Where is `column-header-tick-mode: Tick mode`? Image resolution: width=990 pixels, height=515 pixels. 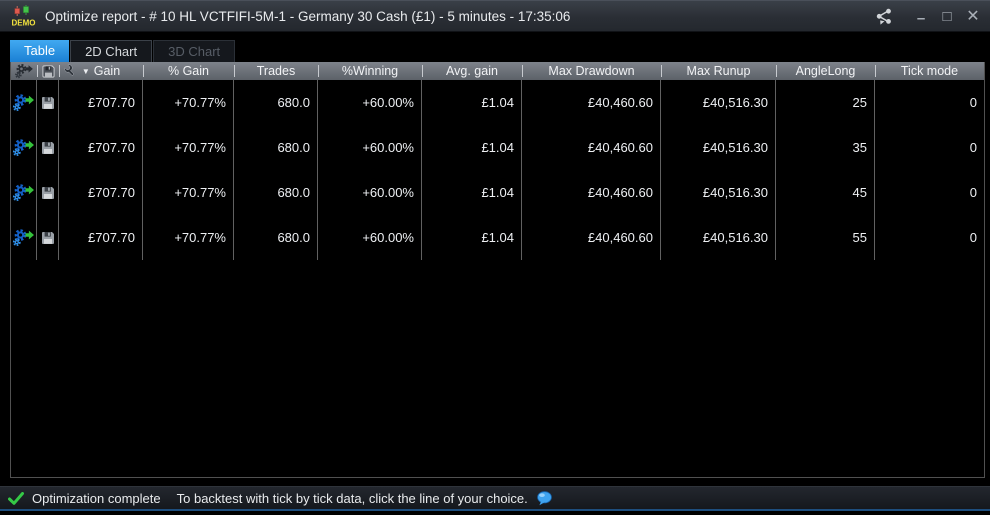 column-header-tick-mode: Tick mode is located at coordinates (929, 71).